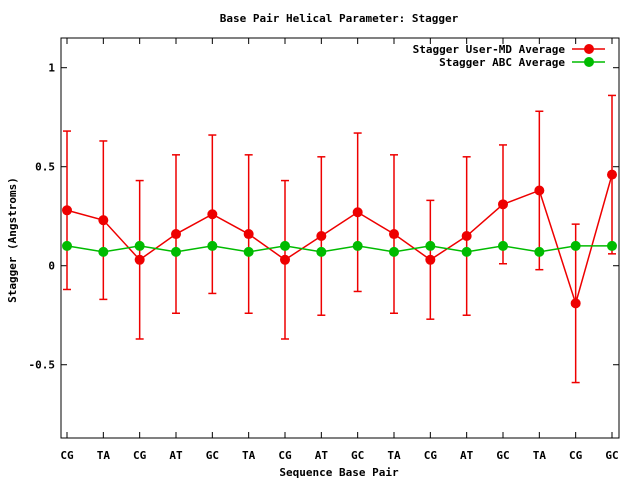  I want to click on legend-label: Stagger User-MD Average, so click(489, 49).